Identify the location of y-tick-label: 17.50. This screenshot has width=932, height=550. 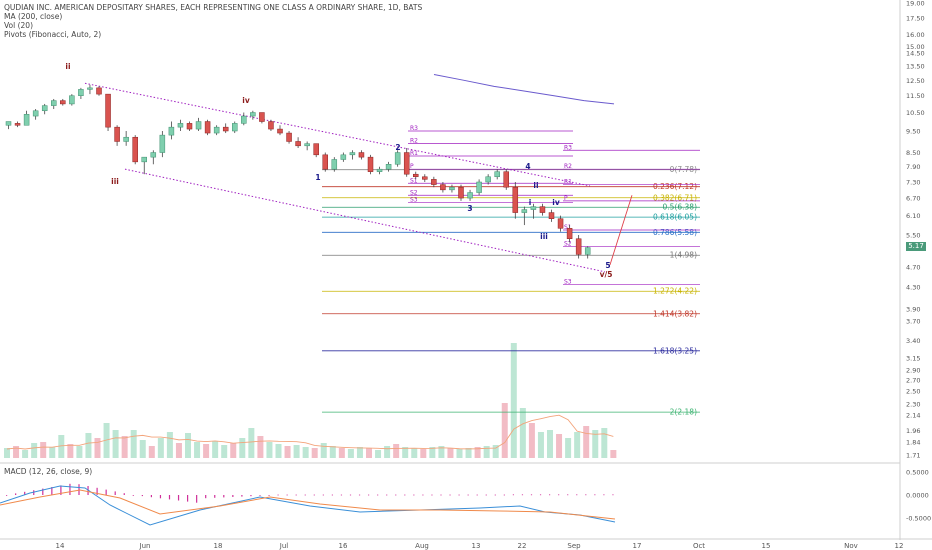
(915, 19).